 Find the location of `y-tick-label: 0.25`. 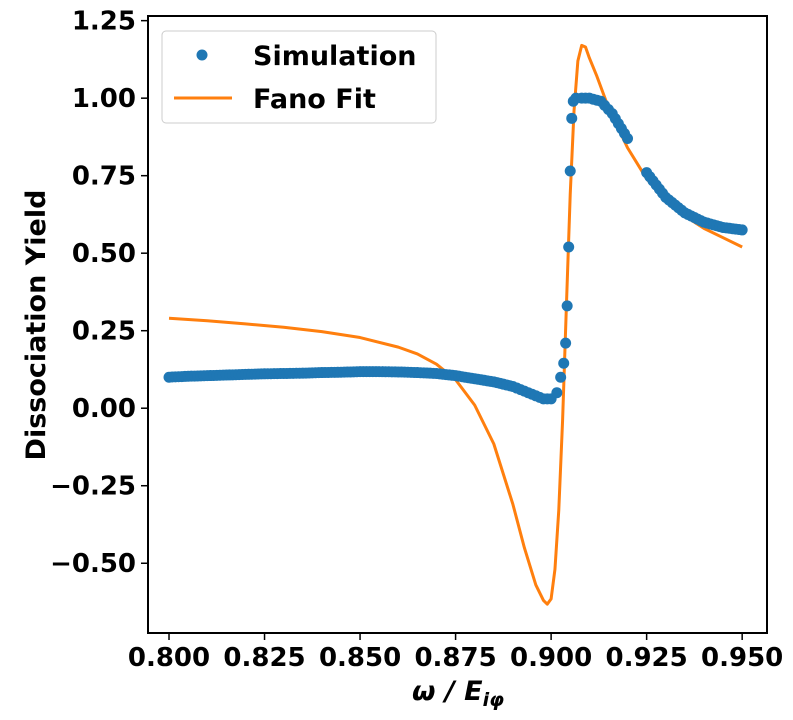

y-tick-label: 0.25 is located at coordinates (104, 332).